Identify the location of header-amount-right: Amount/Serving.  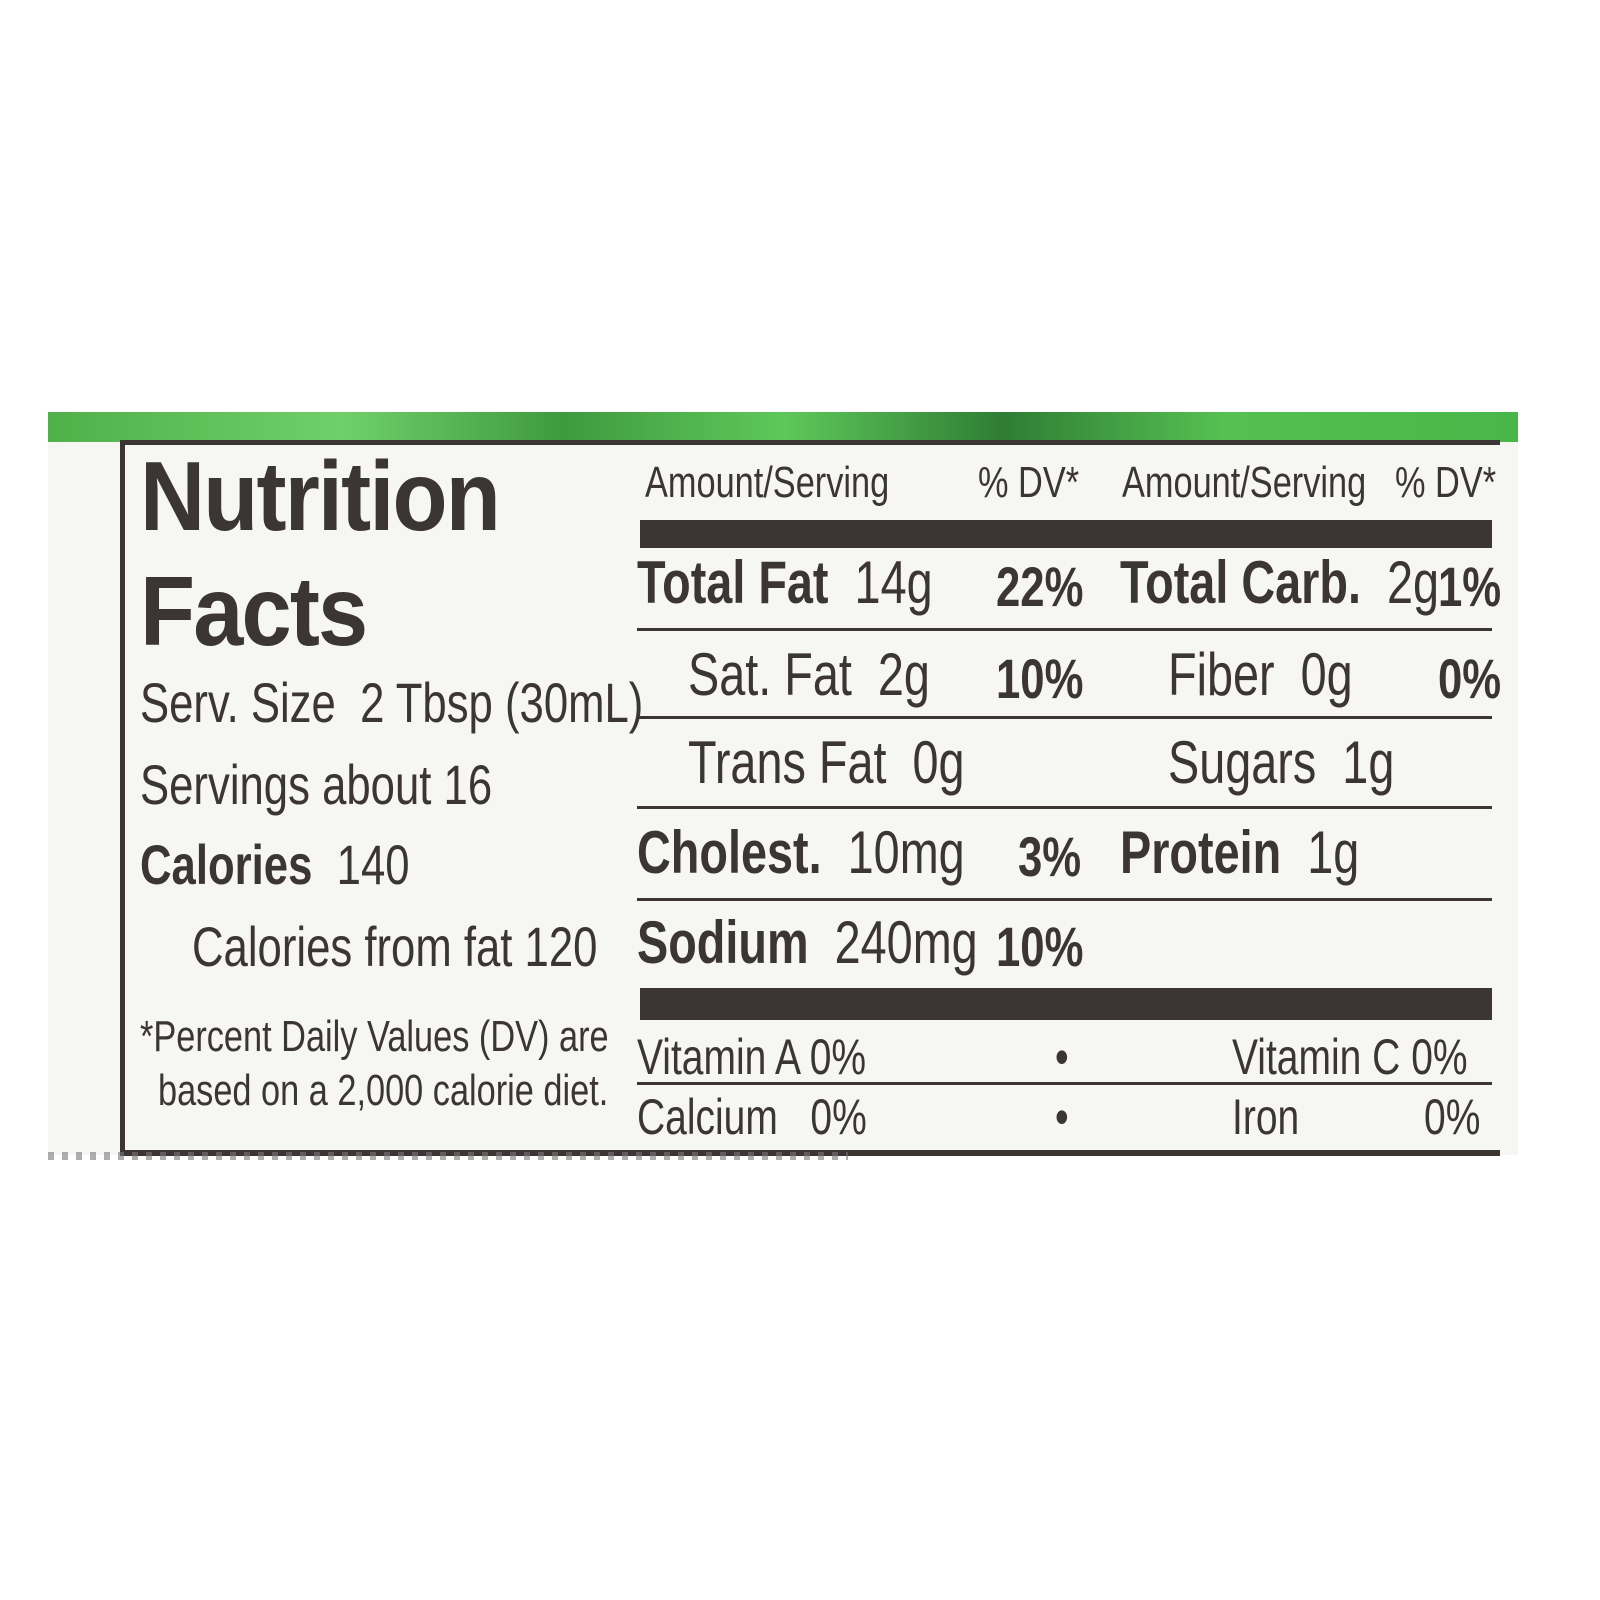
(1244, 482).